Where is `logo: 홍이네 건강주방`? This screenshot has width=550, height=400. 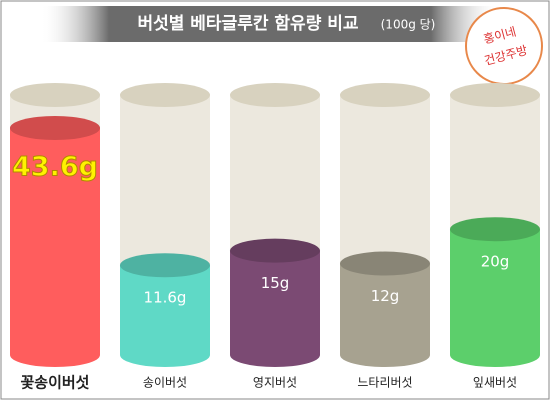 logo: 홍이네 건강주방 is located at coordinates (504, 46).